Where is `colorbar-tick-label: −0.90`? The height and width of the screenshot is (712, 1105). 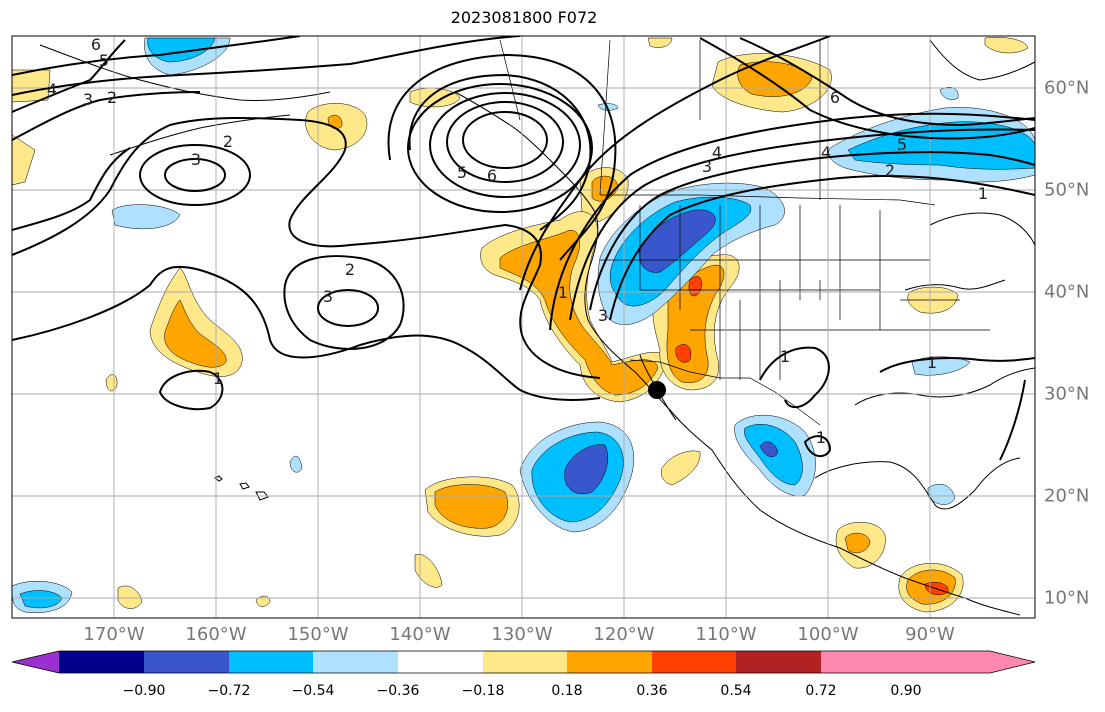 colorbar-tick-label: −0.90 is located at coordinates (144, 691).